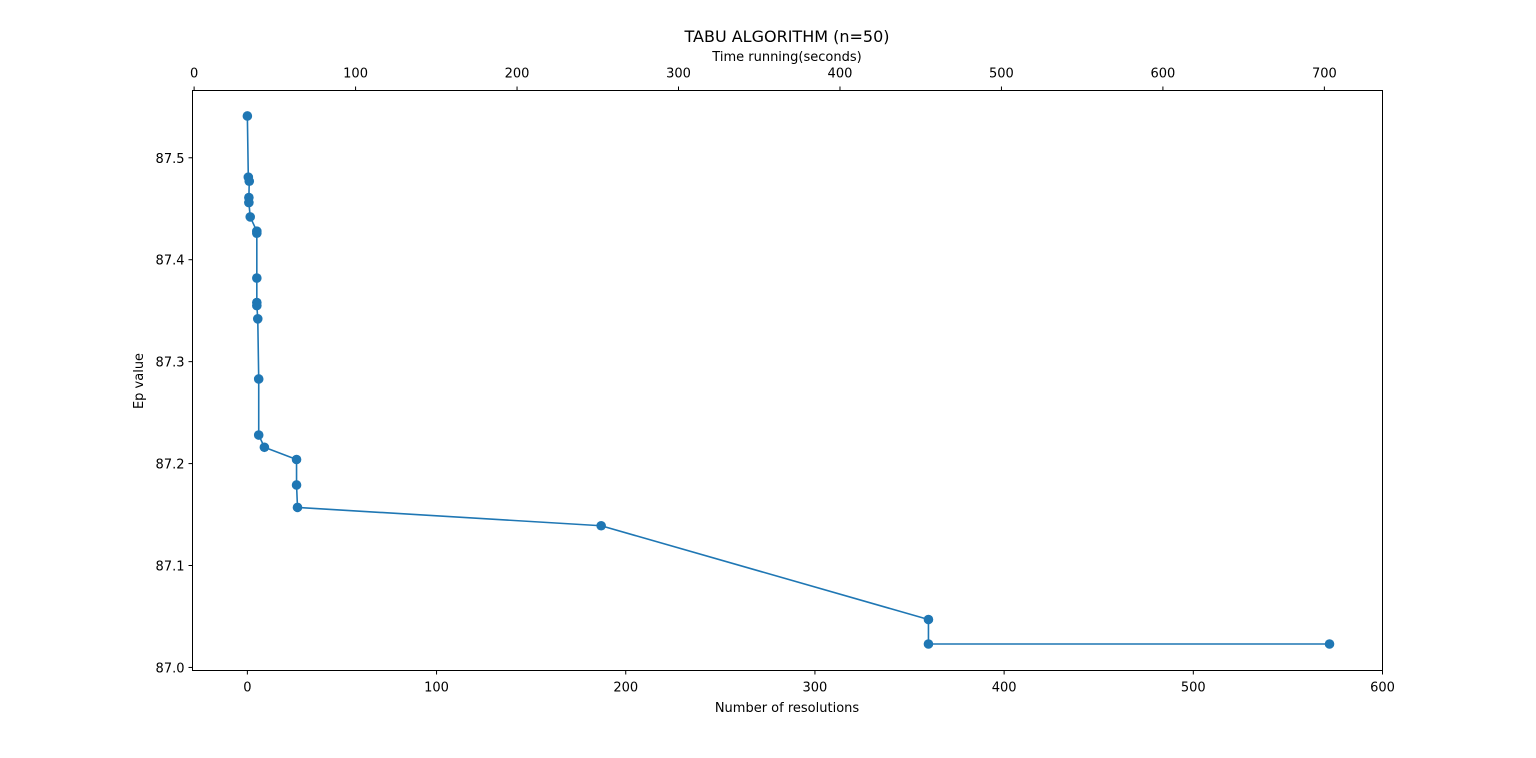 The width and height of the screenshot is (1536, 758). Describe the element at coordinates (170, 567) in the screenshot. I see `y-tick-label: 87.1` at that location.